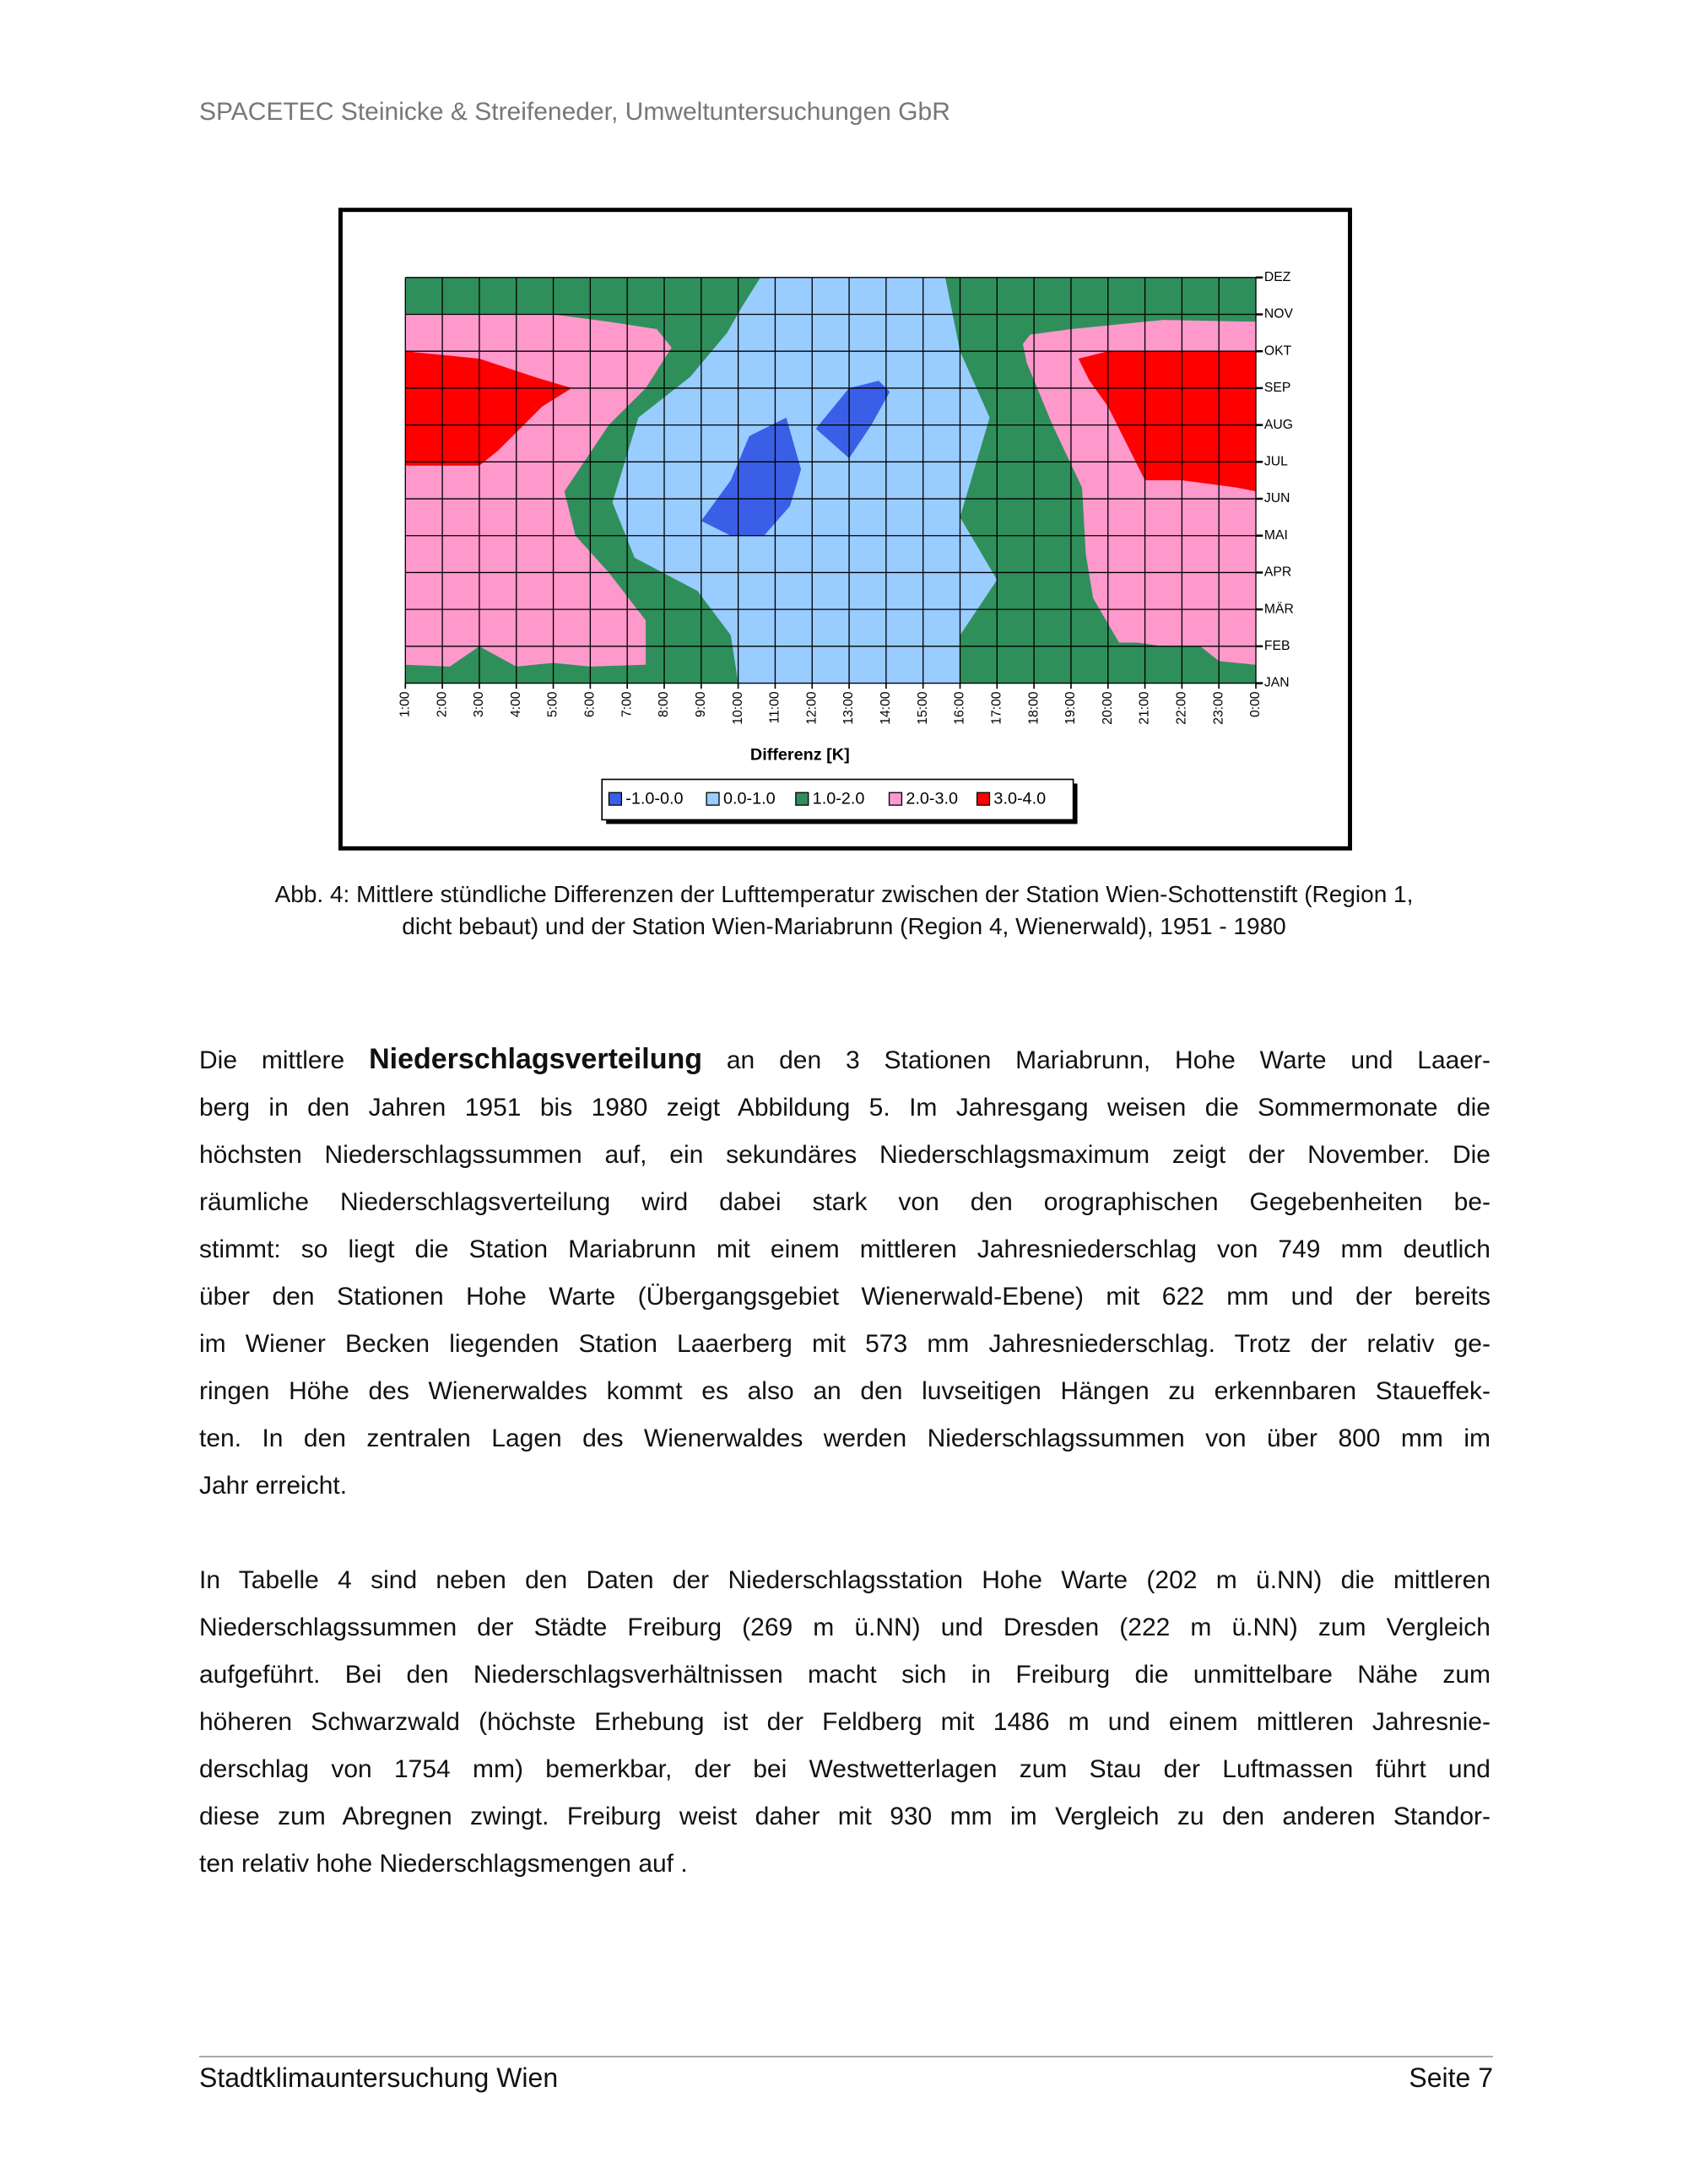  I want to click on legend-label: 0.0-1.0, so click(749, 799).